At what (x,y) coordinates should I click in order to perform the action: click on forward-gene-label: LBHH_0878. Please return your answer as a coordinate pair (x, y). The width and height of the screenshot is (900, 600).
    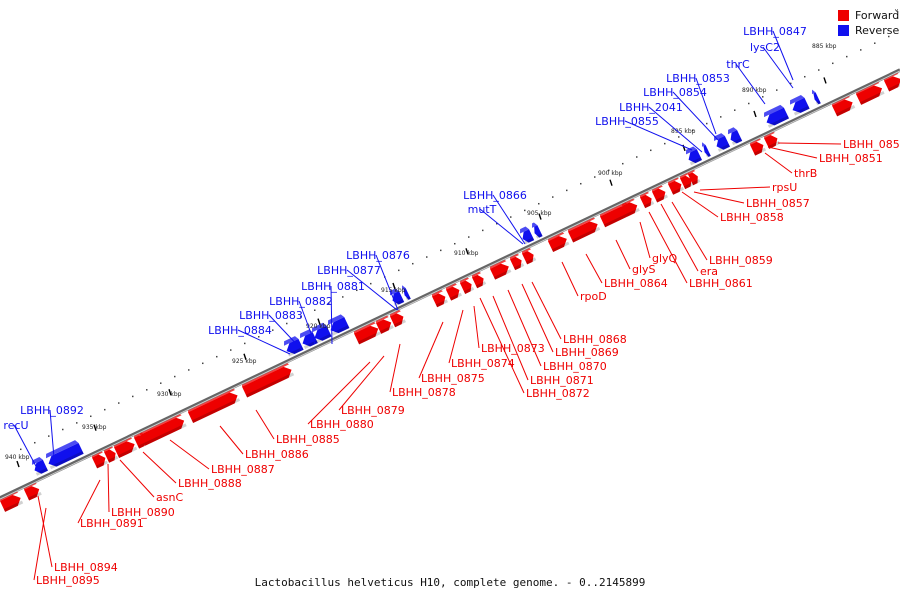
    Looking at the image, I should click on (424, 392).